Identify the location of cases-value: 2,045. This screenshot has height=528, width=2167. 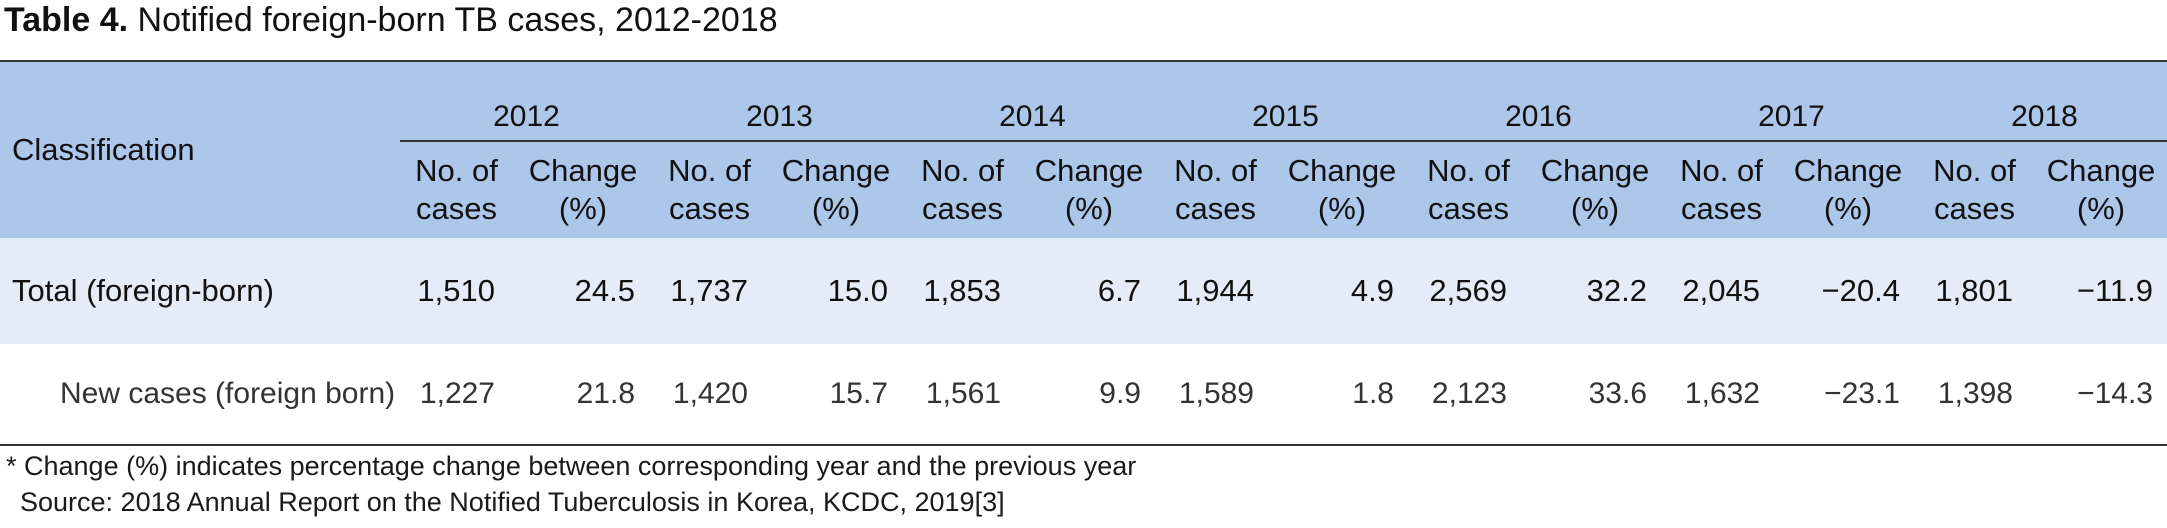
(1721, 291).